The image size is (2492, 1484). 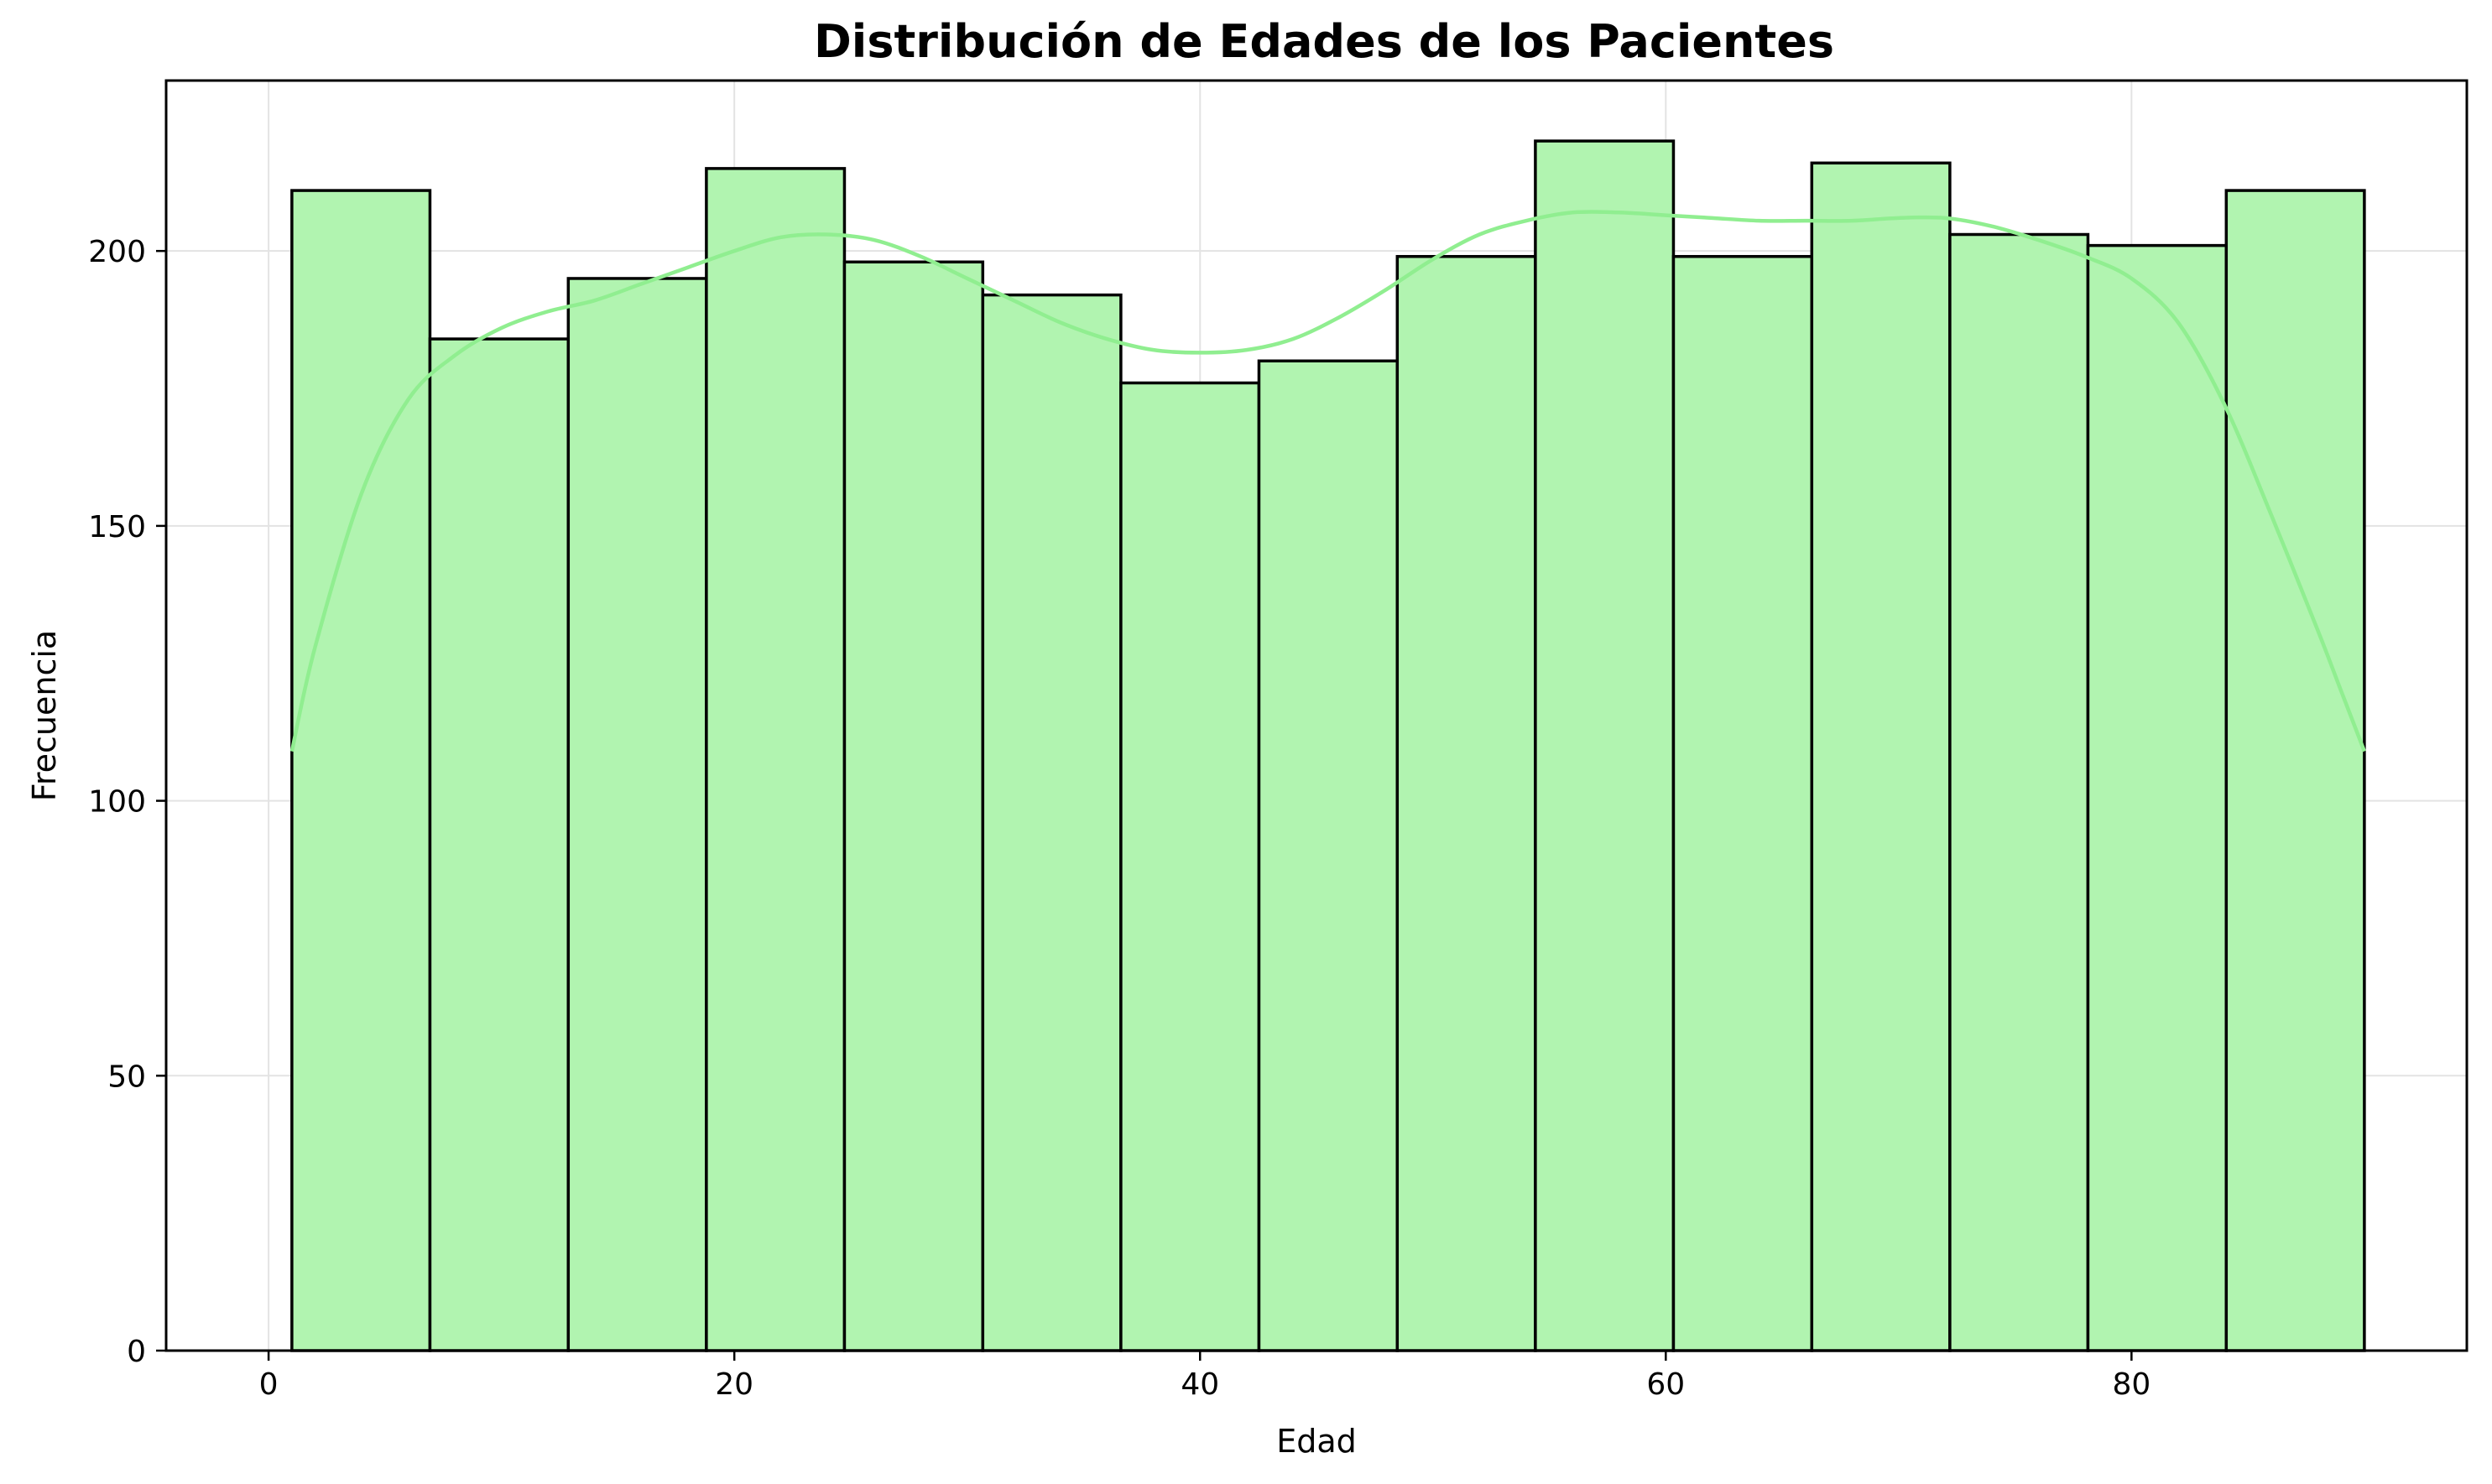 What do you see at coordinates (1316, 1441) in the screenshot?
I see `x-axis-label: Edad` at bounding box center [1316, 1441].